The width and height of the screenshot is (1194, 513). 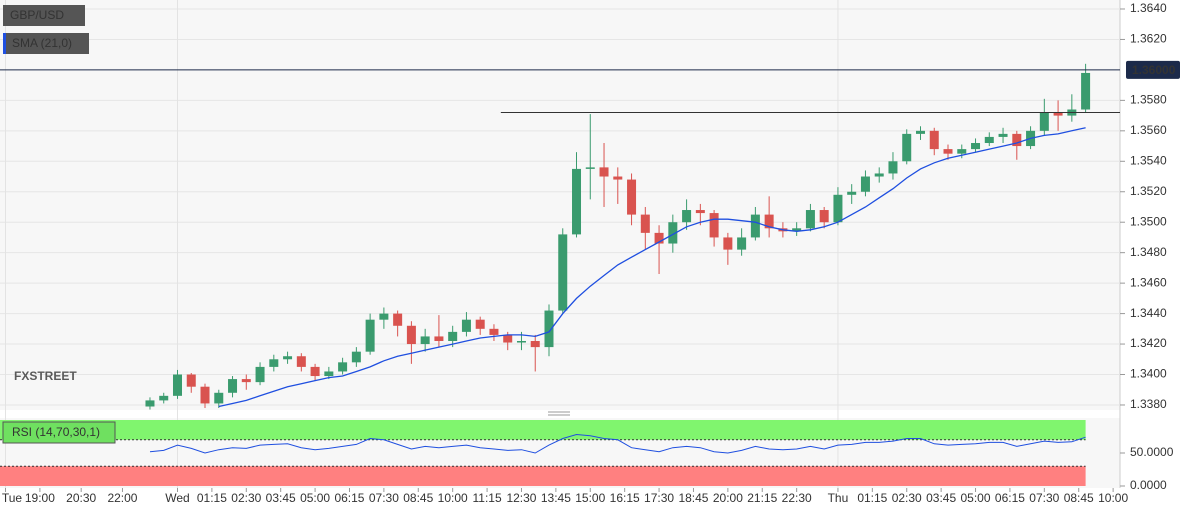 What do you see at coordinates (617, 443) in the screenshot?
I see `rsi-line` at bounding box center [617, 443].